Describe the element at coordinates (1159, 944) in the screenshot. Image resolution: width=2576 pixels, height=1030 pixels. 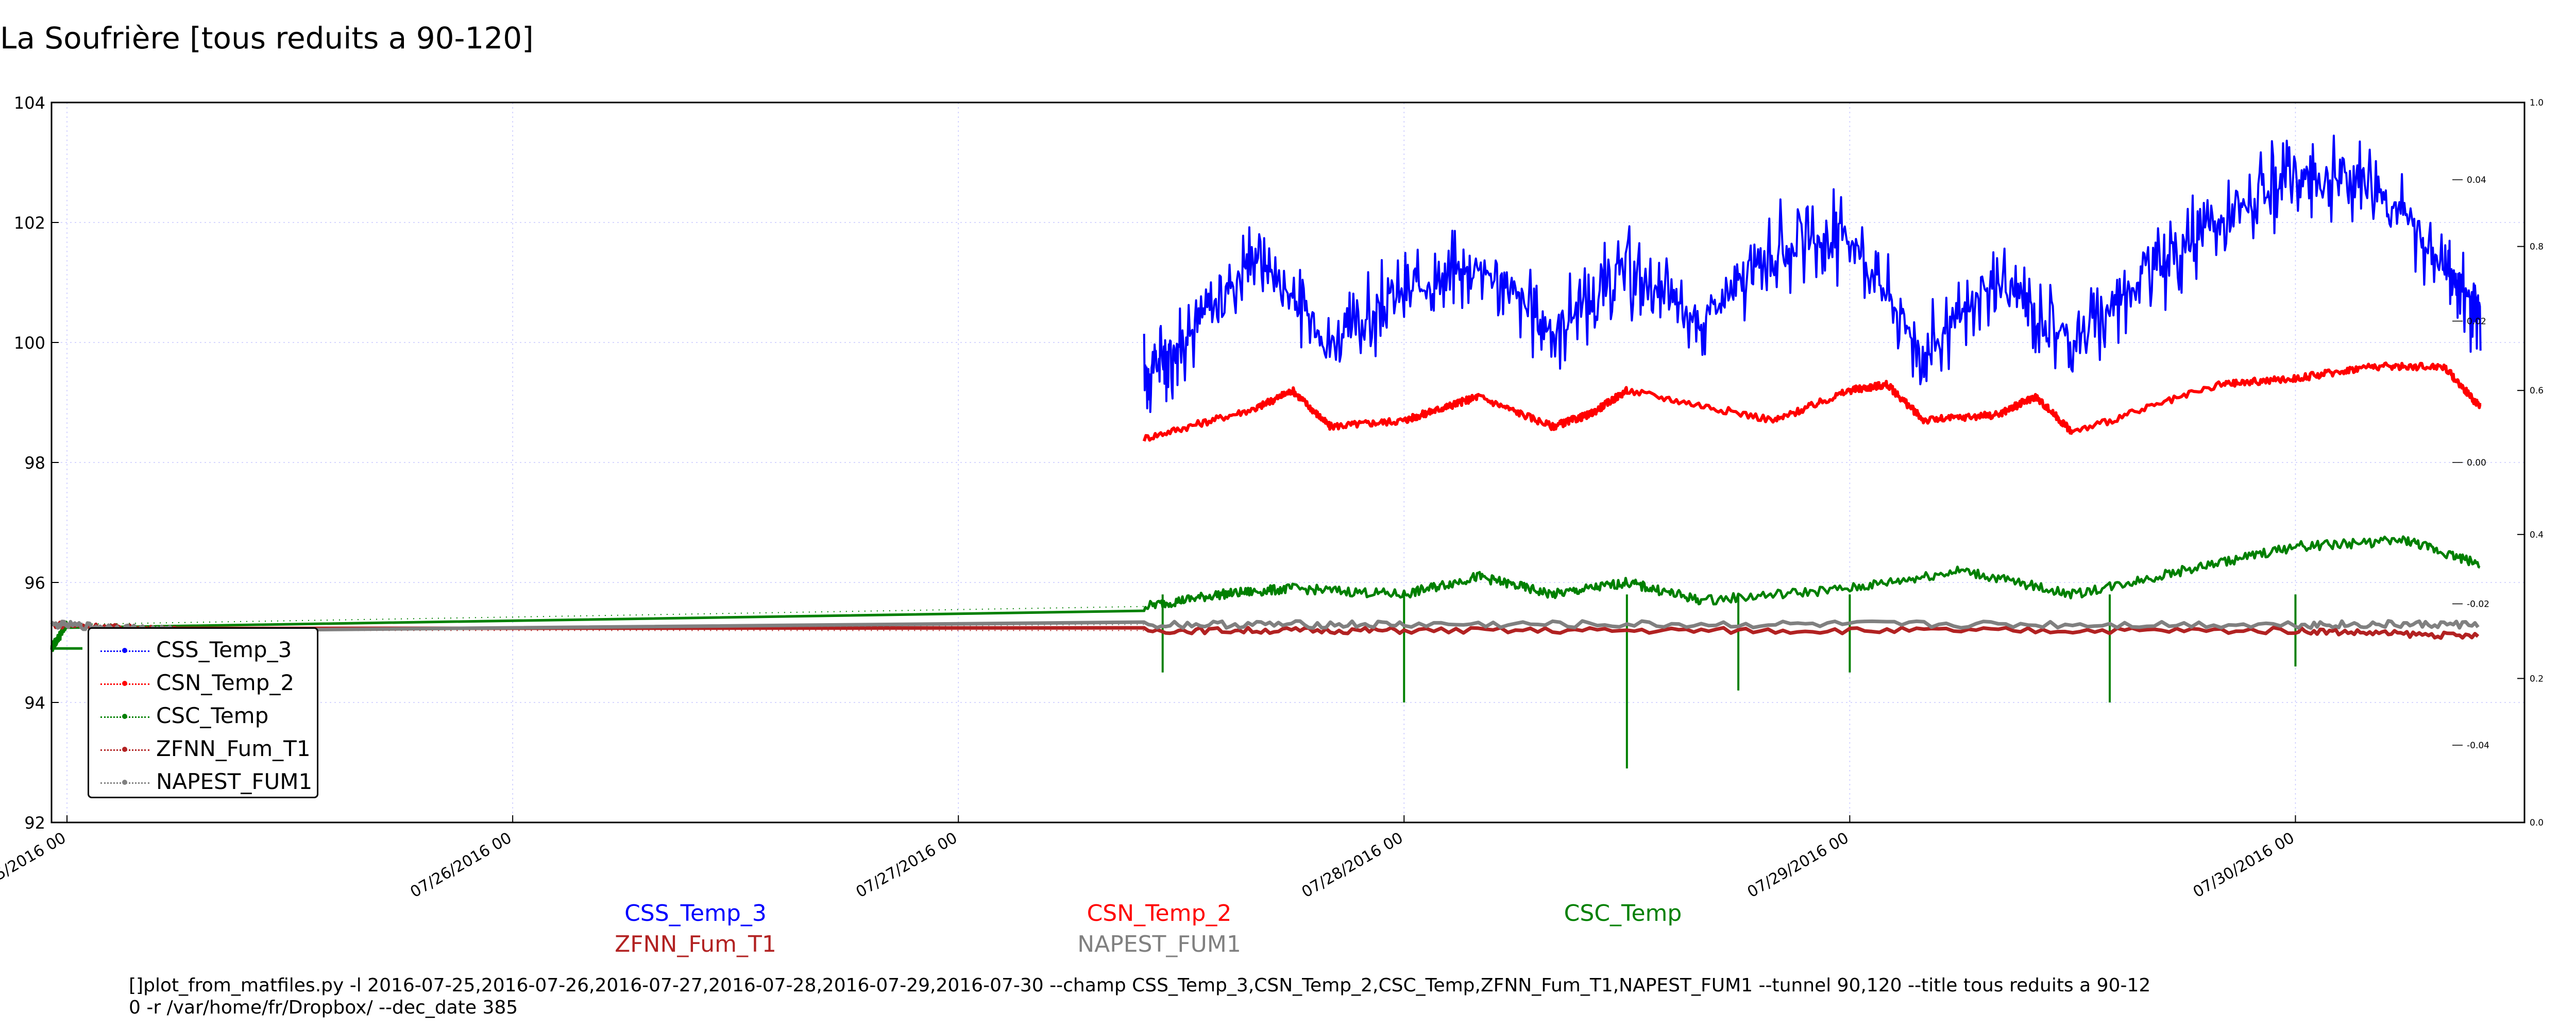
I see `series-label-napest-fum1: NAPEST_FUM1` at that location.